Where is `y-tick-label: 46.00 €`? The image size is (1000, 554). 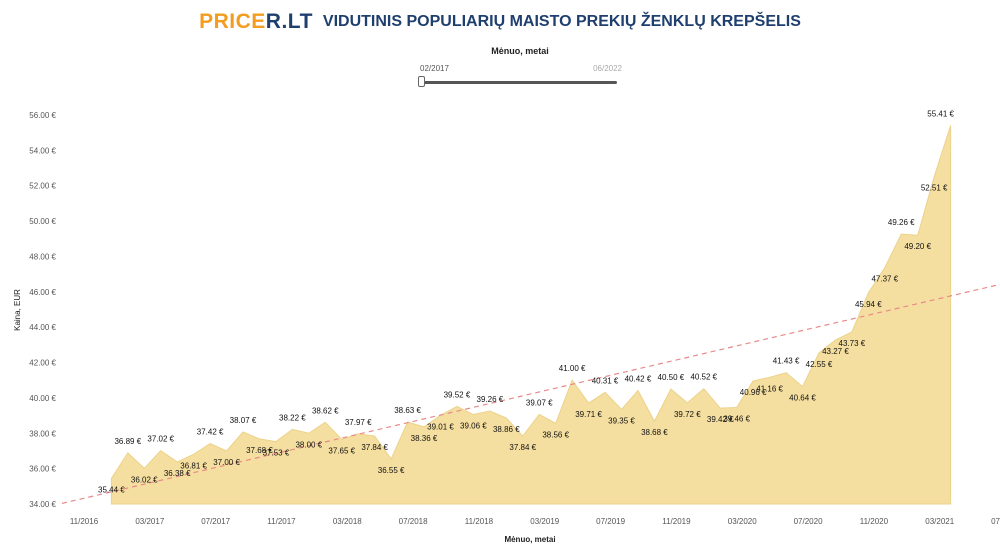
y-tick-label: 46.00 € is located at coordinates (42, 292).